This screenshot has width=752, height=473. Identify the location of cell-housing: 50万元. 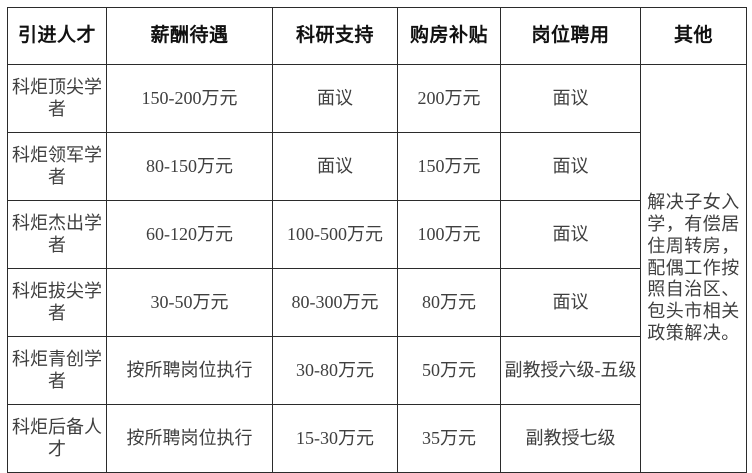
(449, 370).